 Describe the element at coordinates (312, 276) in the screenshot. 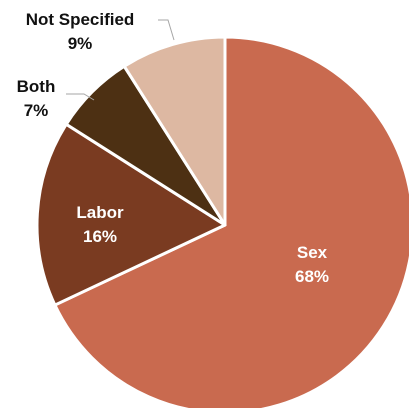

I see `slice-percent-sex: 68%` at that location.